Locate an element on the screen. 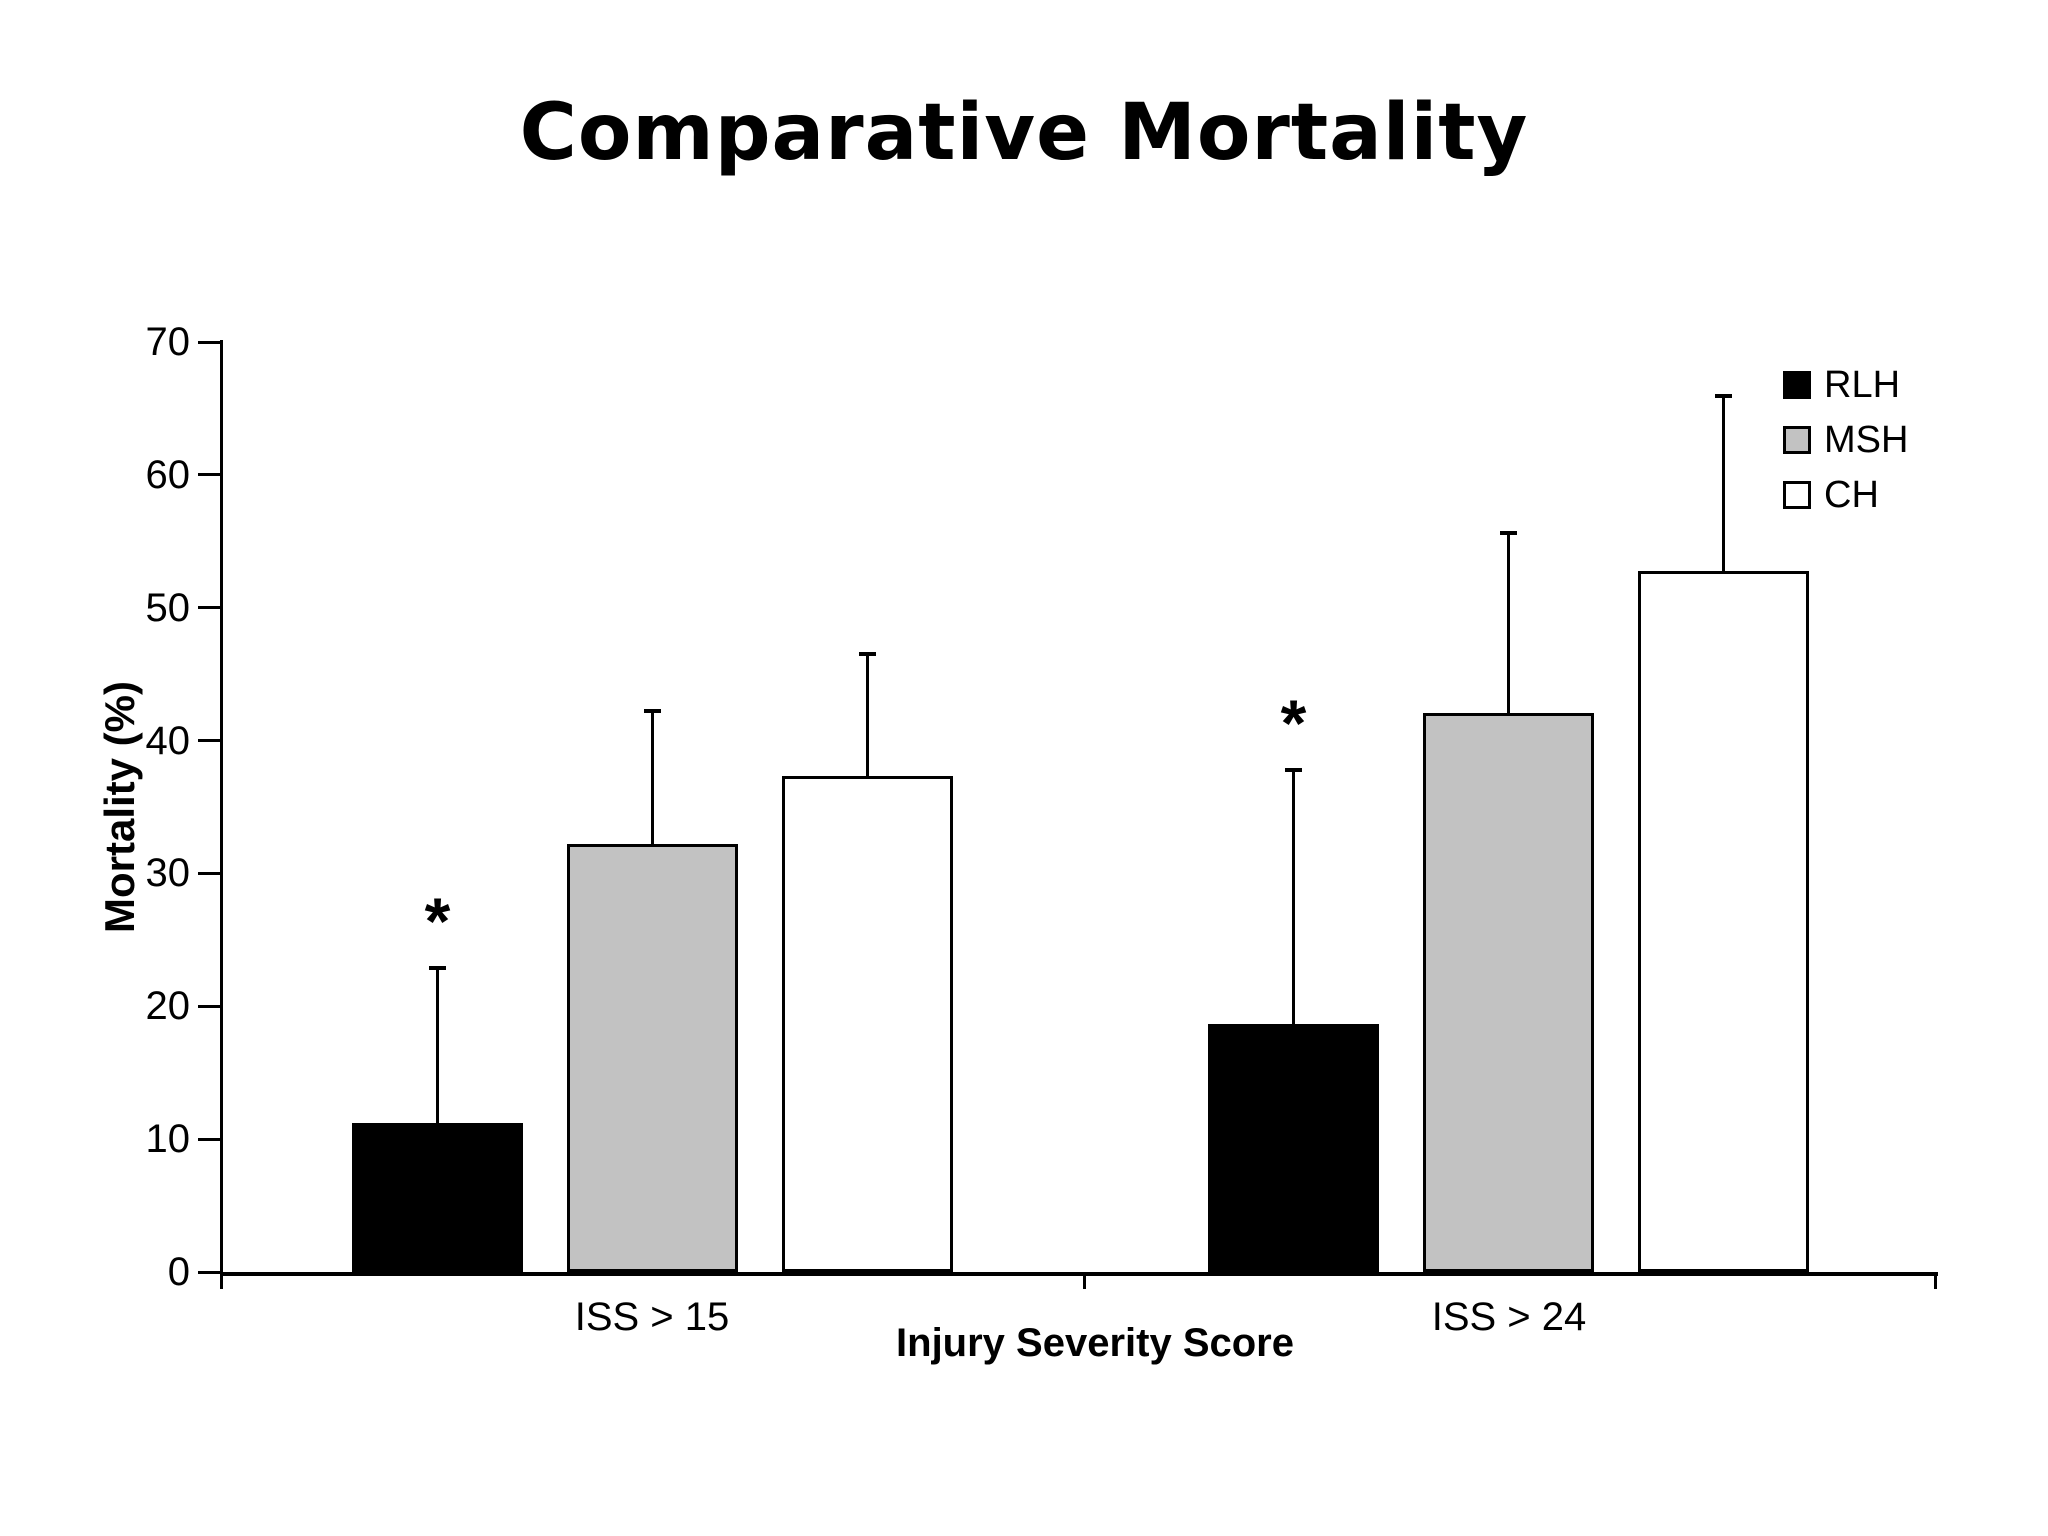 The image size is (2048, 1536). chart-title: Comparative Mortality is located at coordinates (1024, 133).